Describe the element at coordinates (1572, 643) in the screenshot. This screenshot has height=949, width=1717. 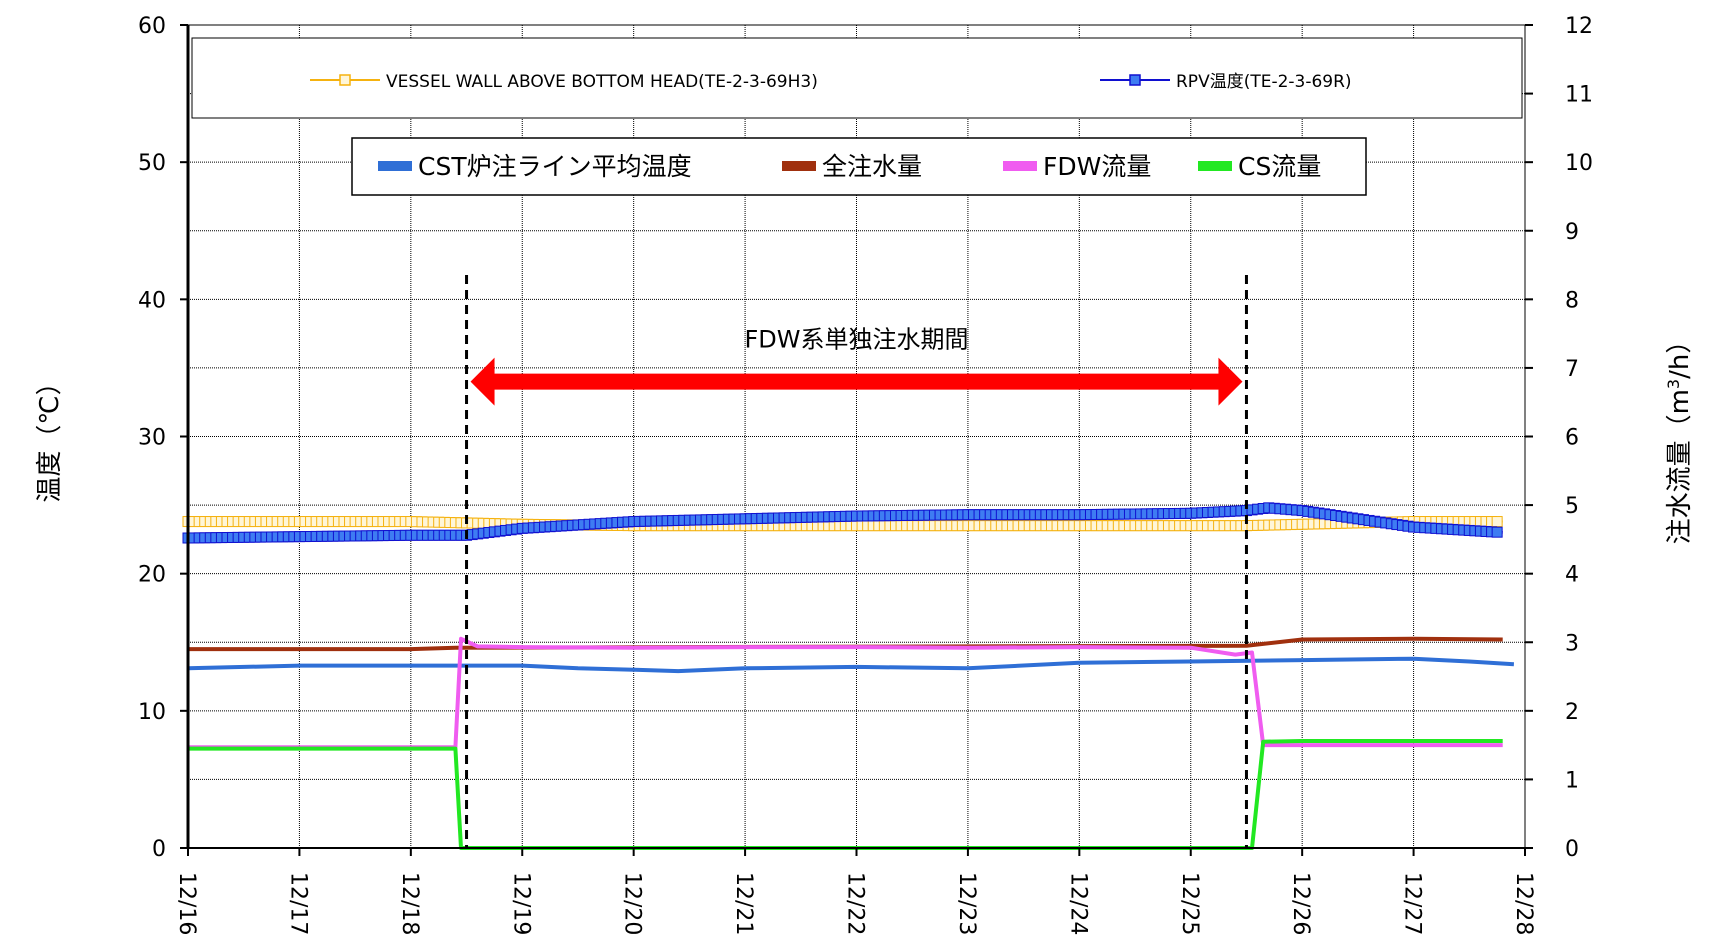
I see `y-right-tick-label: 3` at that location.